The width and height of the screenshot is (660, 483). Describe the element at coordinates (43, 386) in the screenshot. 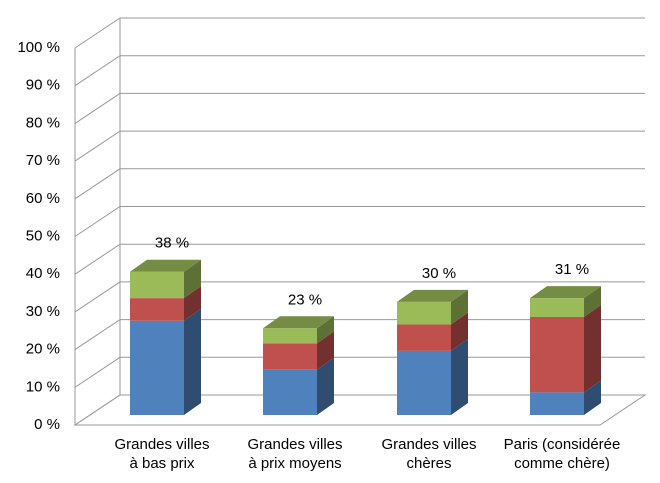

I see `y-tick-label: 10 %` at that location.